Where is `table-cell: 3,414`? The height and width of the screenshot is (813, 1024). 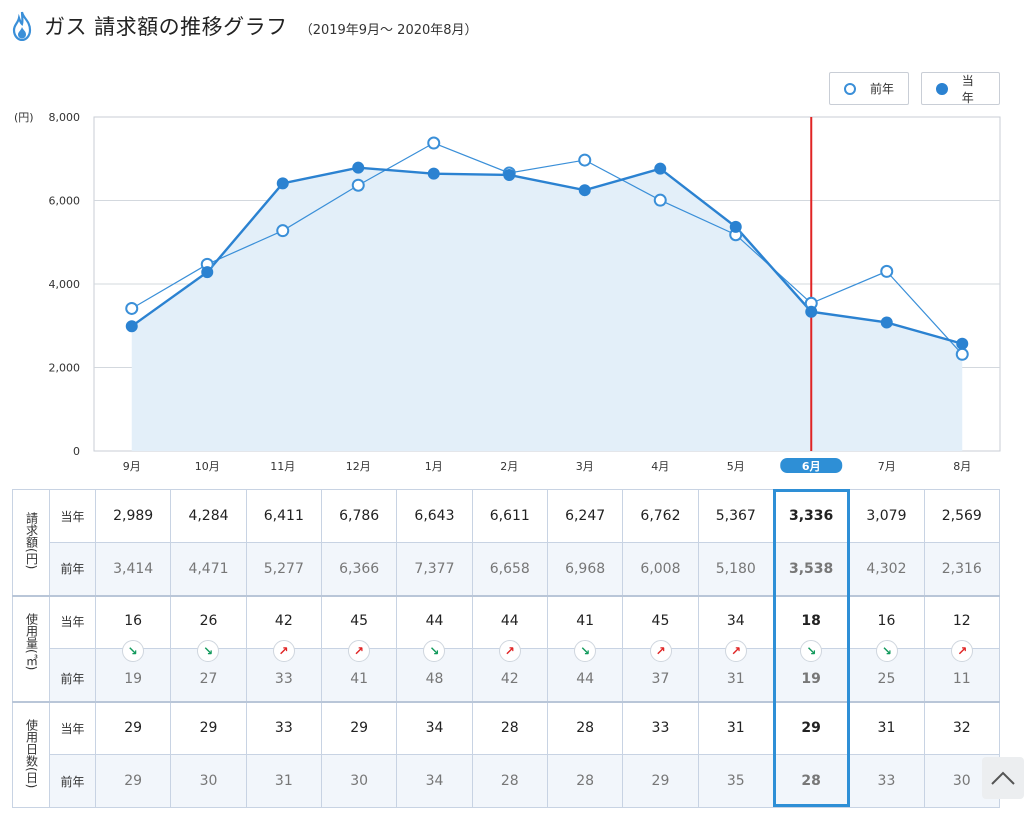 table-cell: 3,414 is located at coordinates (133, 569).